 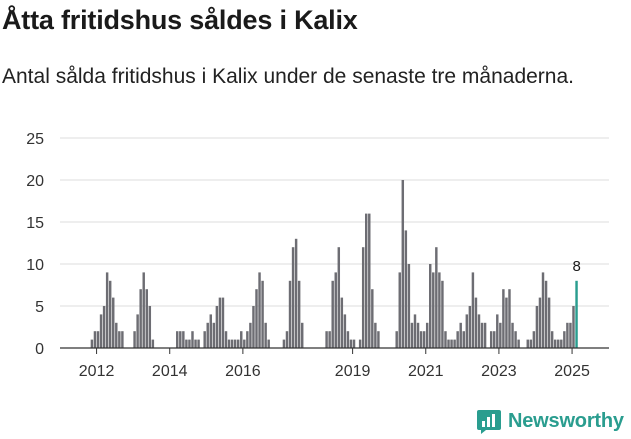 I want to click on x-tick-label: 2025, so click(x=572, y=371).